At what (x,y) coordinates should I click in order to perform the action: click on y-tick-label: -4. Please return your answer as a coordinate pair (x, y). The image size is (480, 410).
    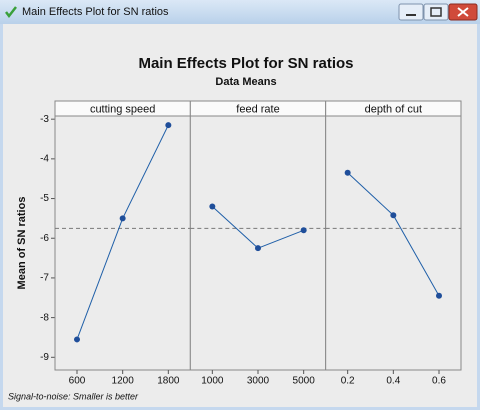
    Looking at the image, I should click on (44, 159).